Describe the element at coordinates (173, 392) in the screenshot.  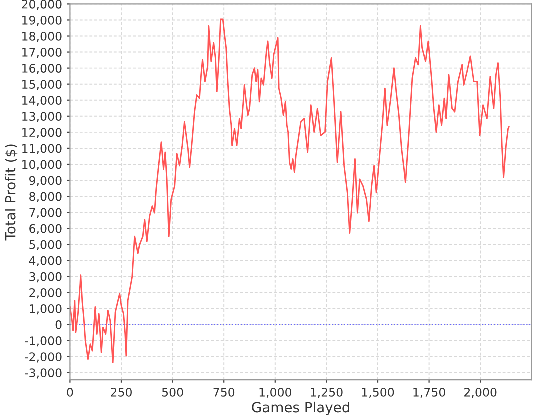
I see `x-tick-label: 500` at that location.